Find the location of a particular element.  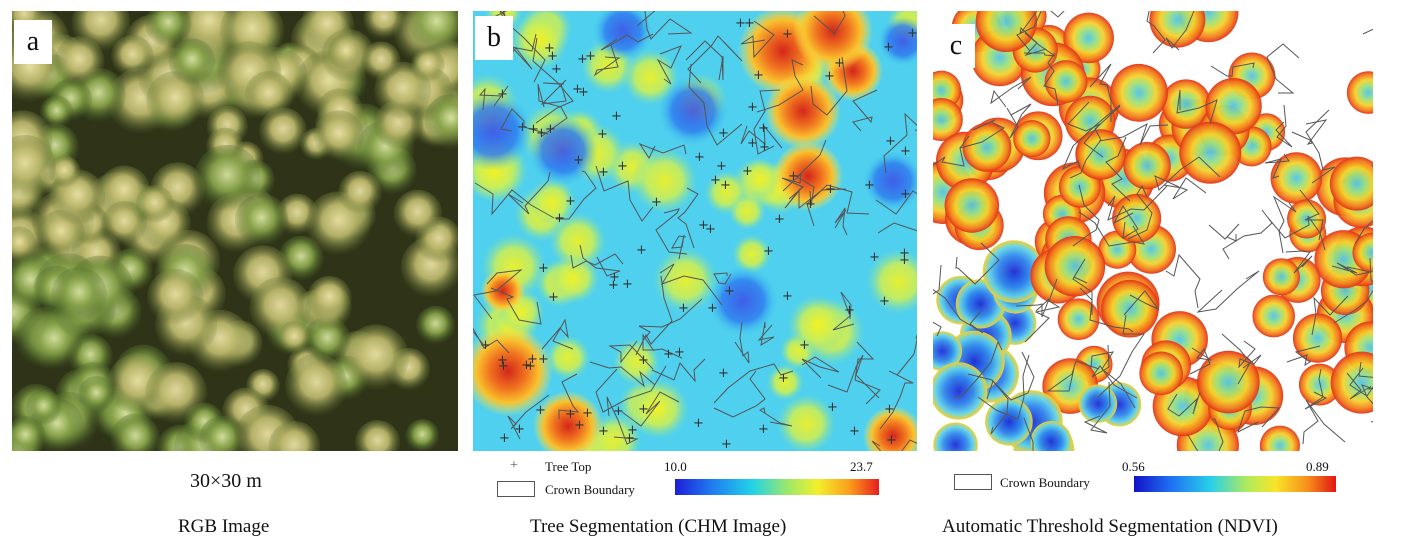

panel-letter-b: b is located at coordinates (494, 38).